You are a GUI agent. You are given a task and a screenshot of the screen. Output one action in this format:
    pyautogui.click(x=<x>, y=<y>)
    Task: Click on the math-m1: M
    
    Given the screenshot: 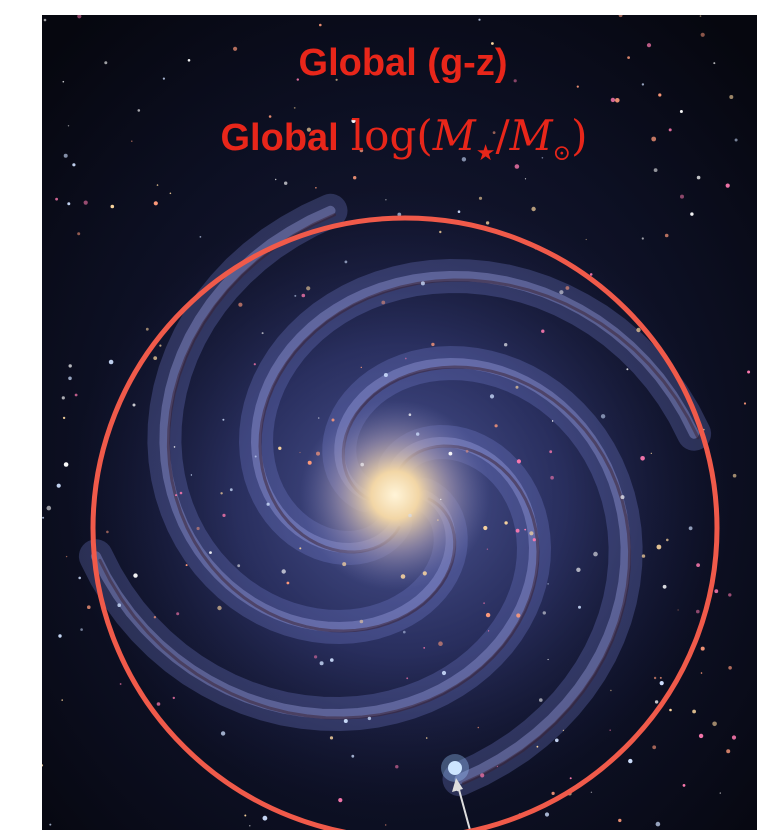 What is the action you would take?
    pyautogui.click(x=454, y=135)
    